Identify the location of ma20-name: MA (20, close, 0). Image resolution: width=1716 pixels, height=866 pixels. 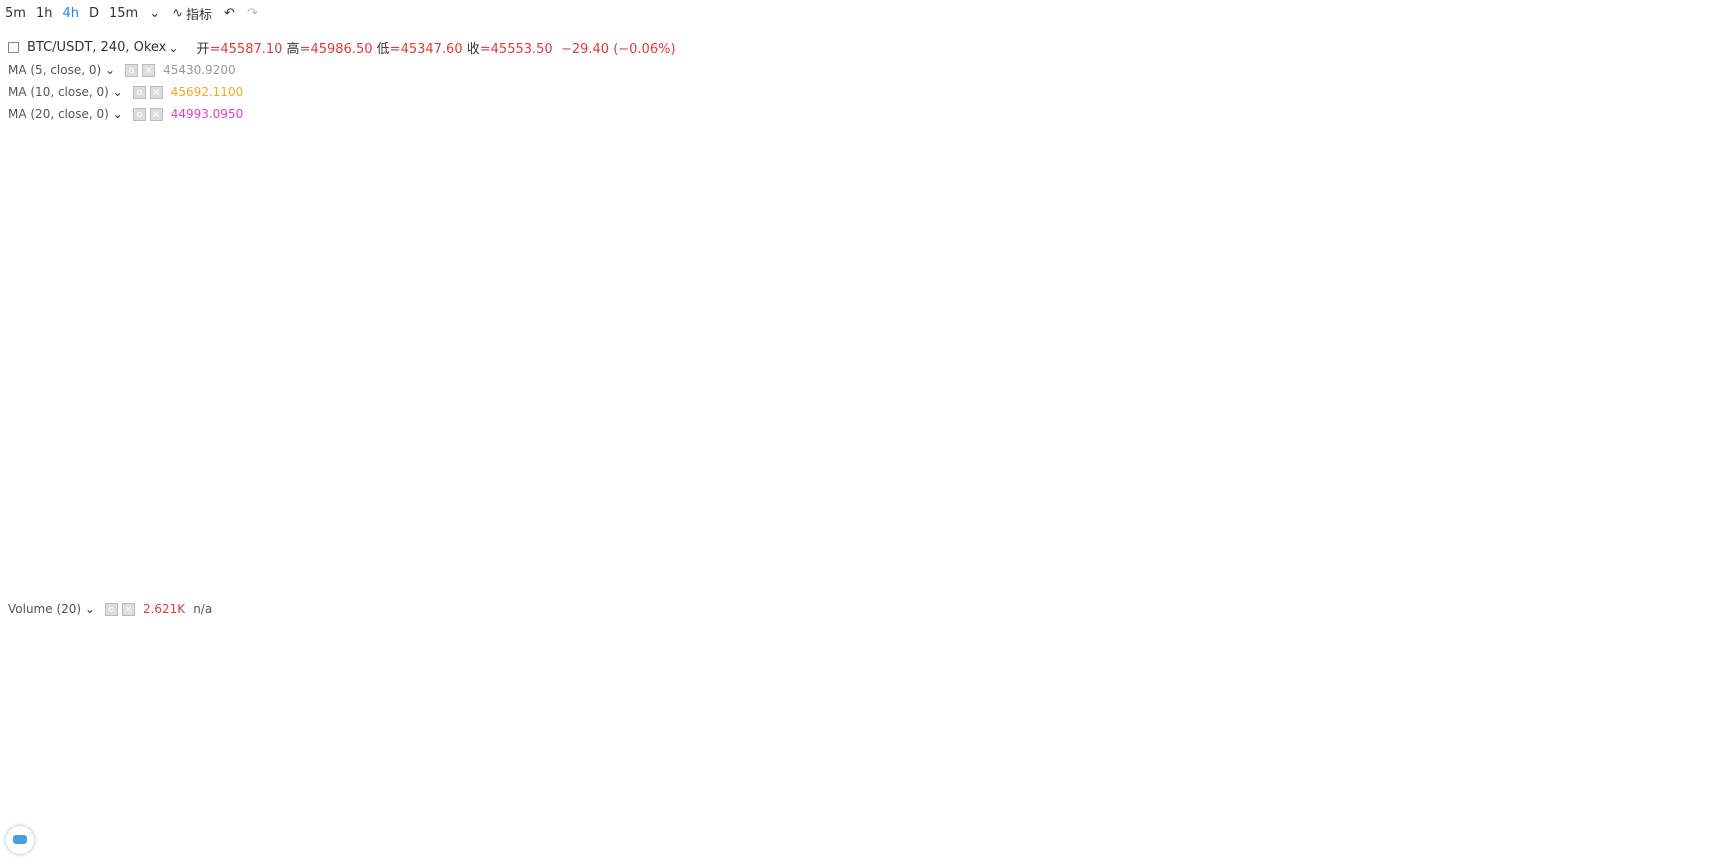
(58, 114).